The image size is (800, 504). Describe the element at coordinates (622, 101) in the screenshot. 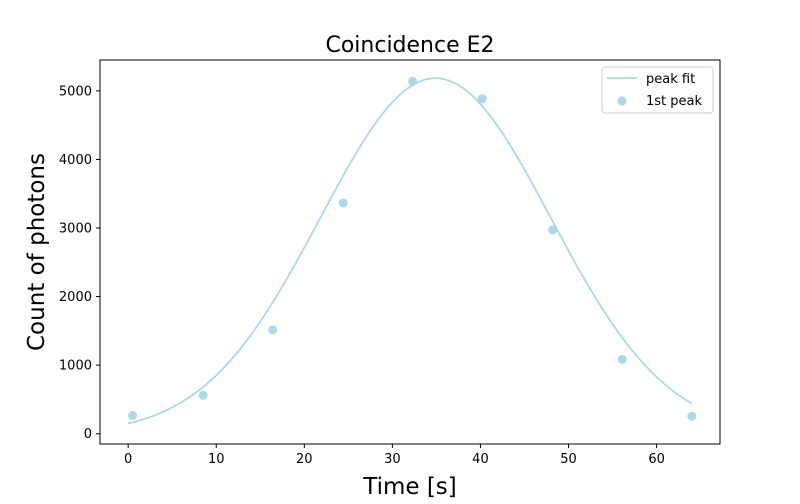

I see `legend-points-swatch` at that location.